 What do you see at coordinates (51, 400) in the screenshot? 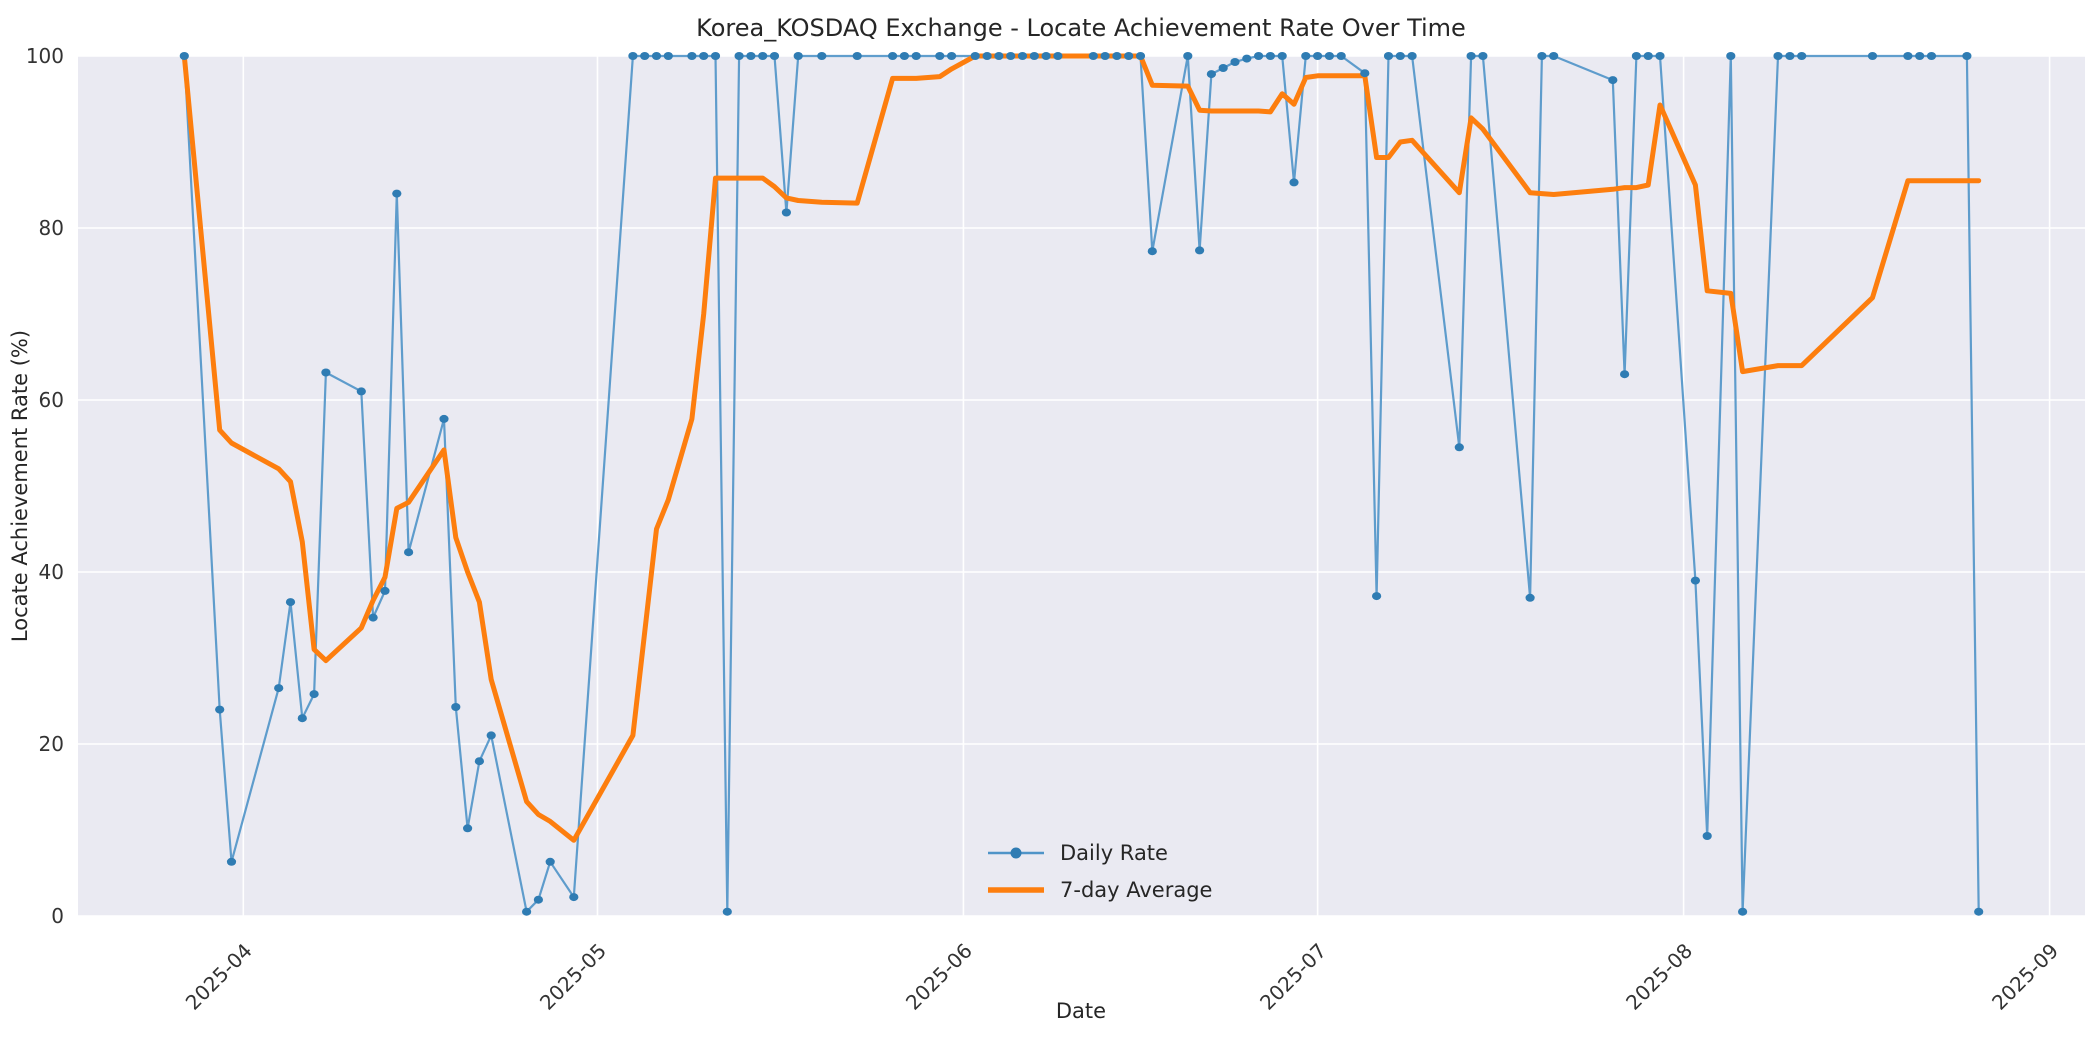
I see `y-tick-label: 60` at bounding box center [51, 400].